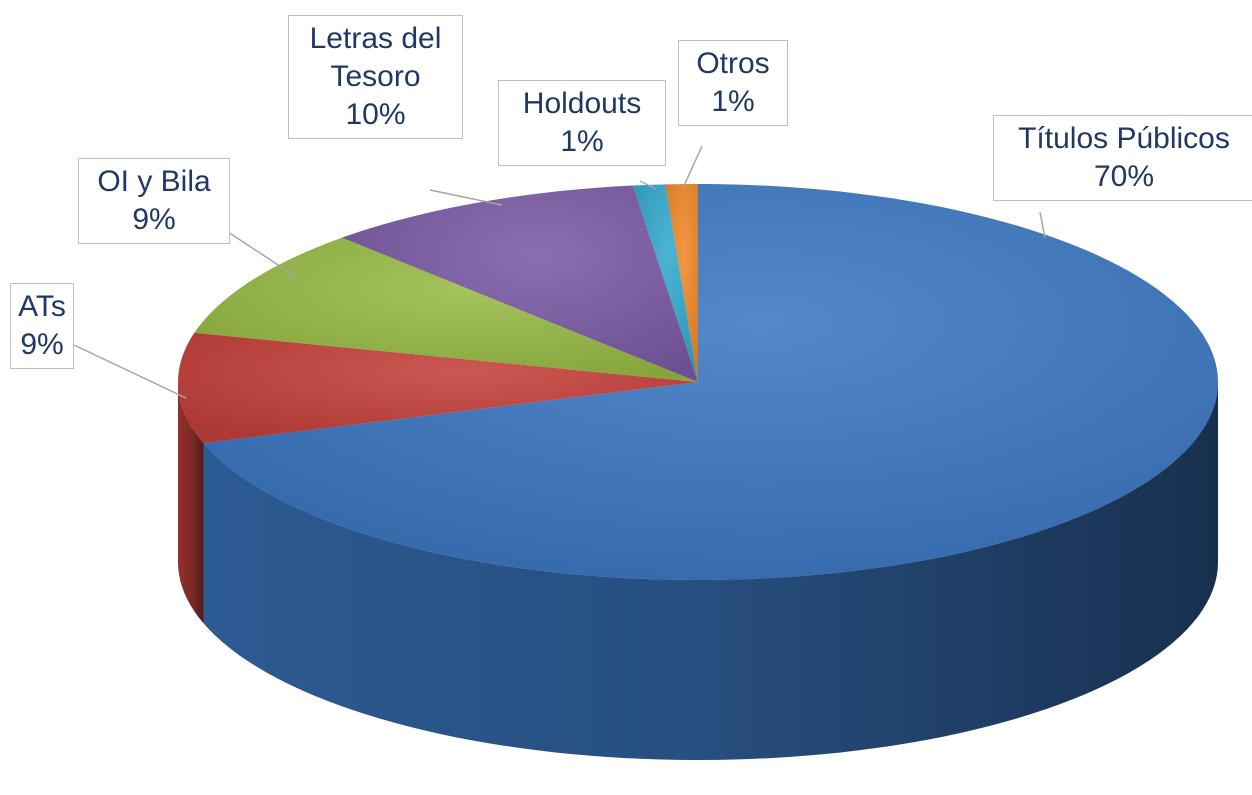 Image resolution: width=1252 pixels, height=795 pixels. What do you see at coordinates (154, 201) in the screenshot?
I see `data-label: OI y Bila 9%` at bounding box center [154, 201].